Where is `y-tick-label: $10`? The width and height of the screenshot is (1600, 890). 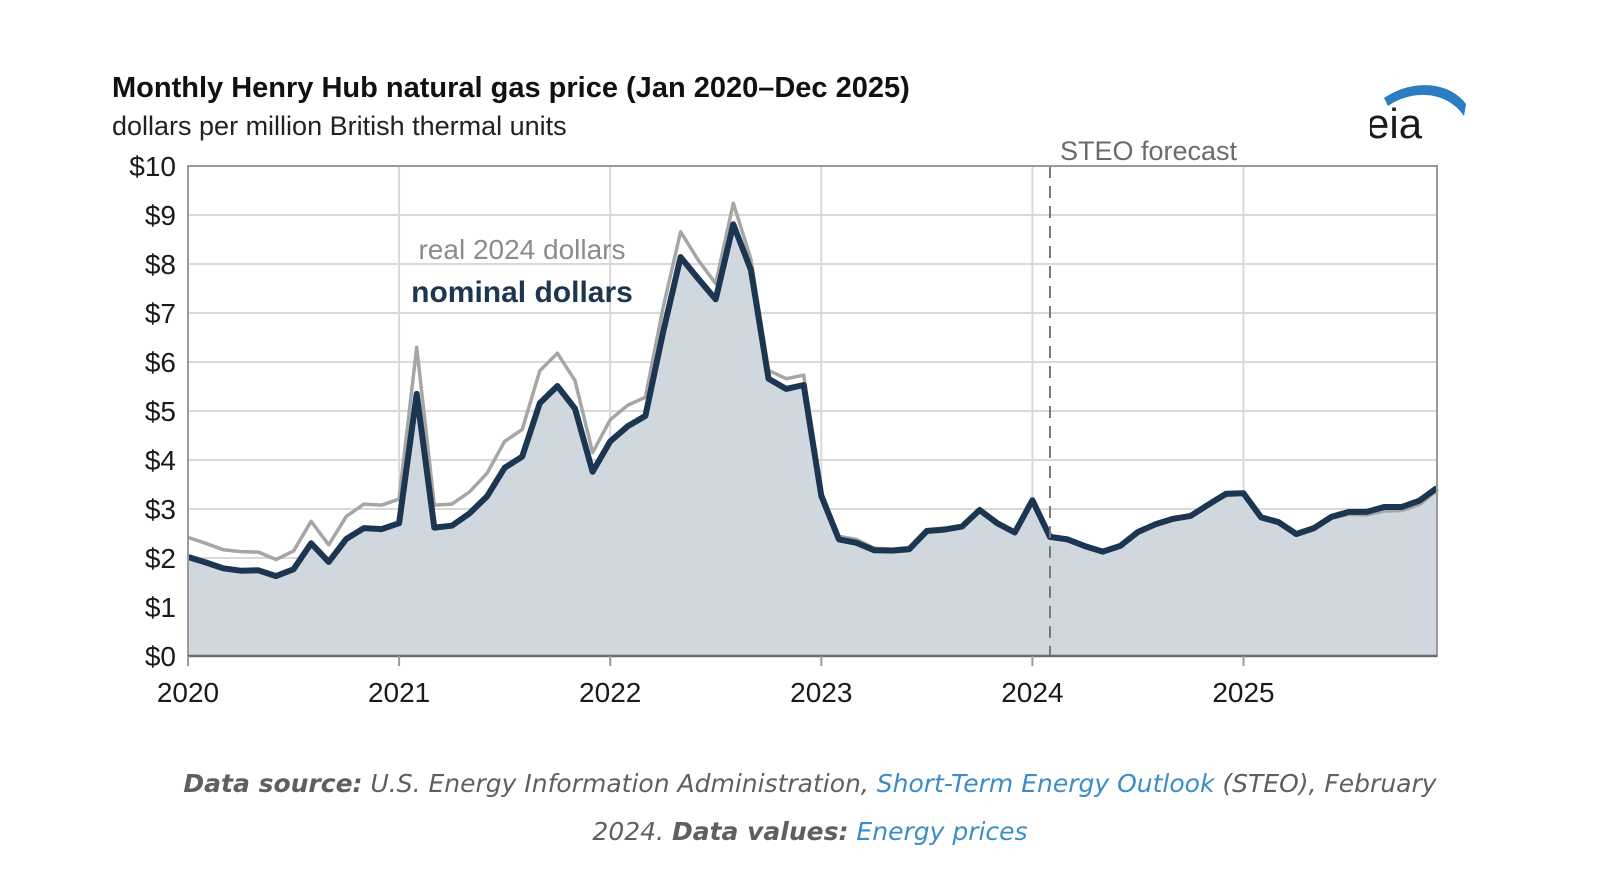
y-tick-label: $10 is located at coordinates (152, 166).